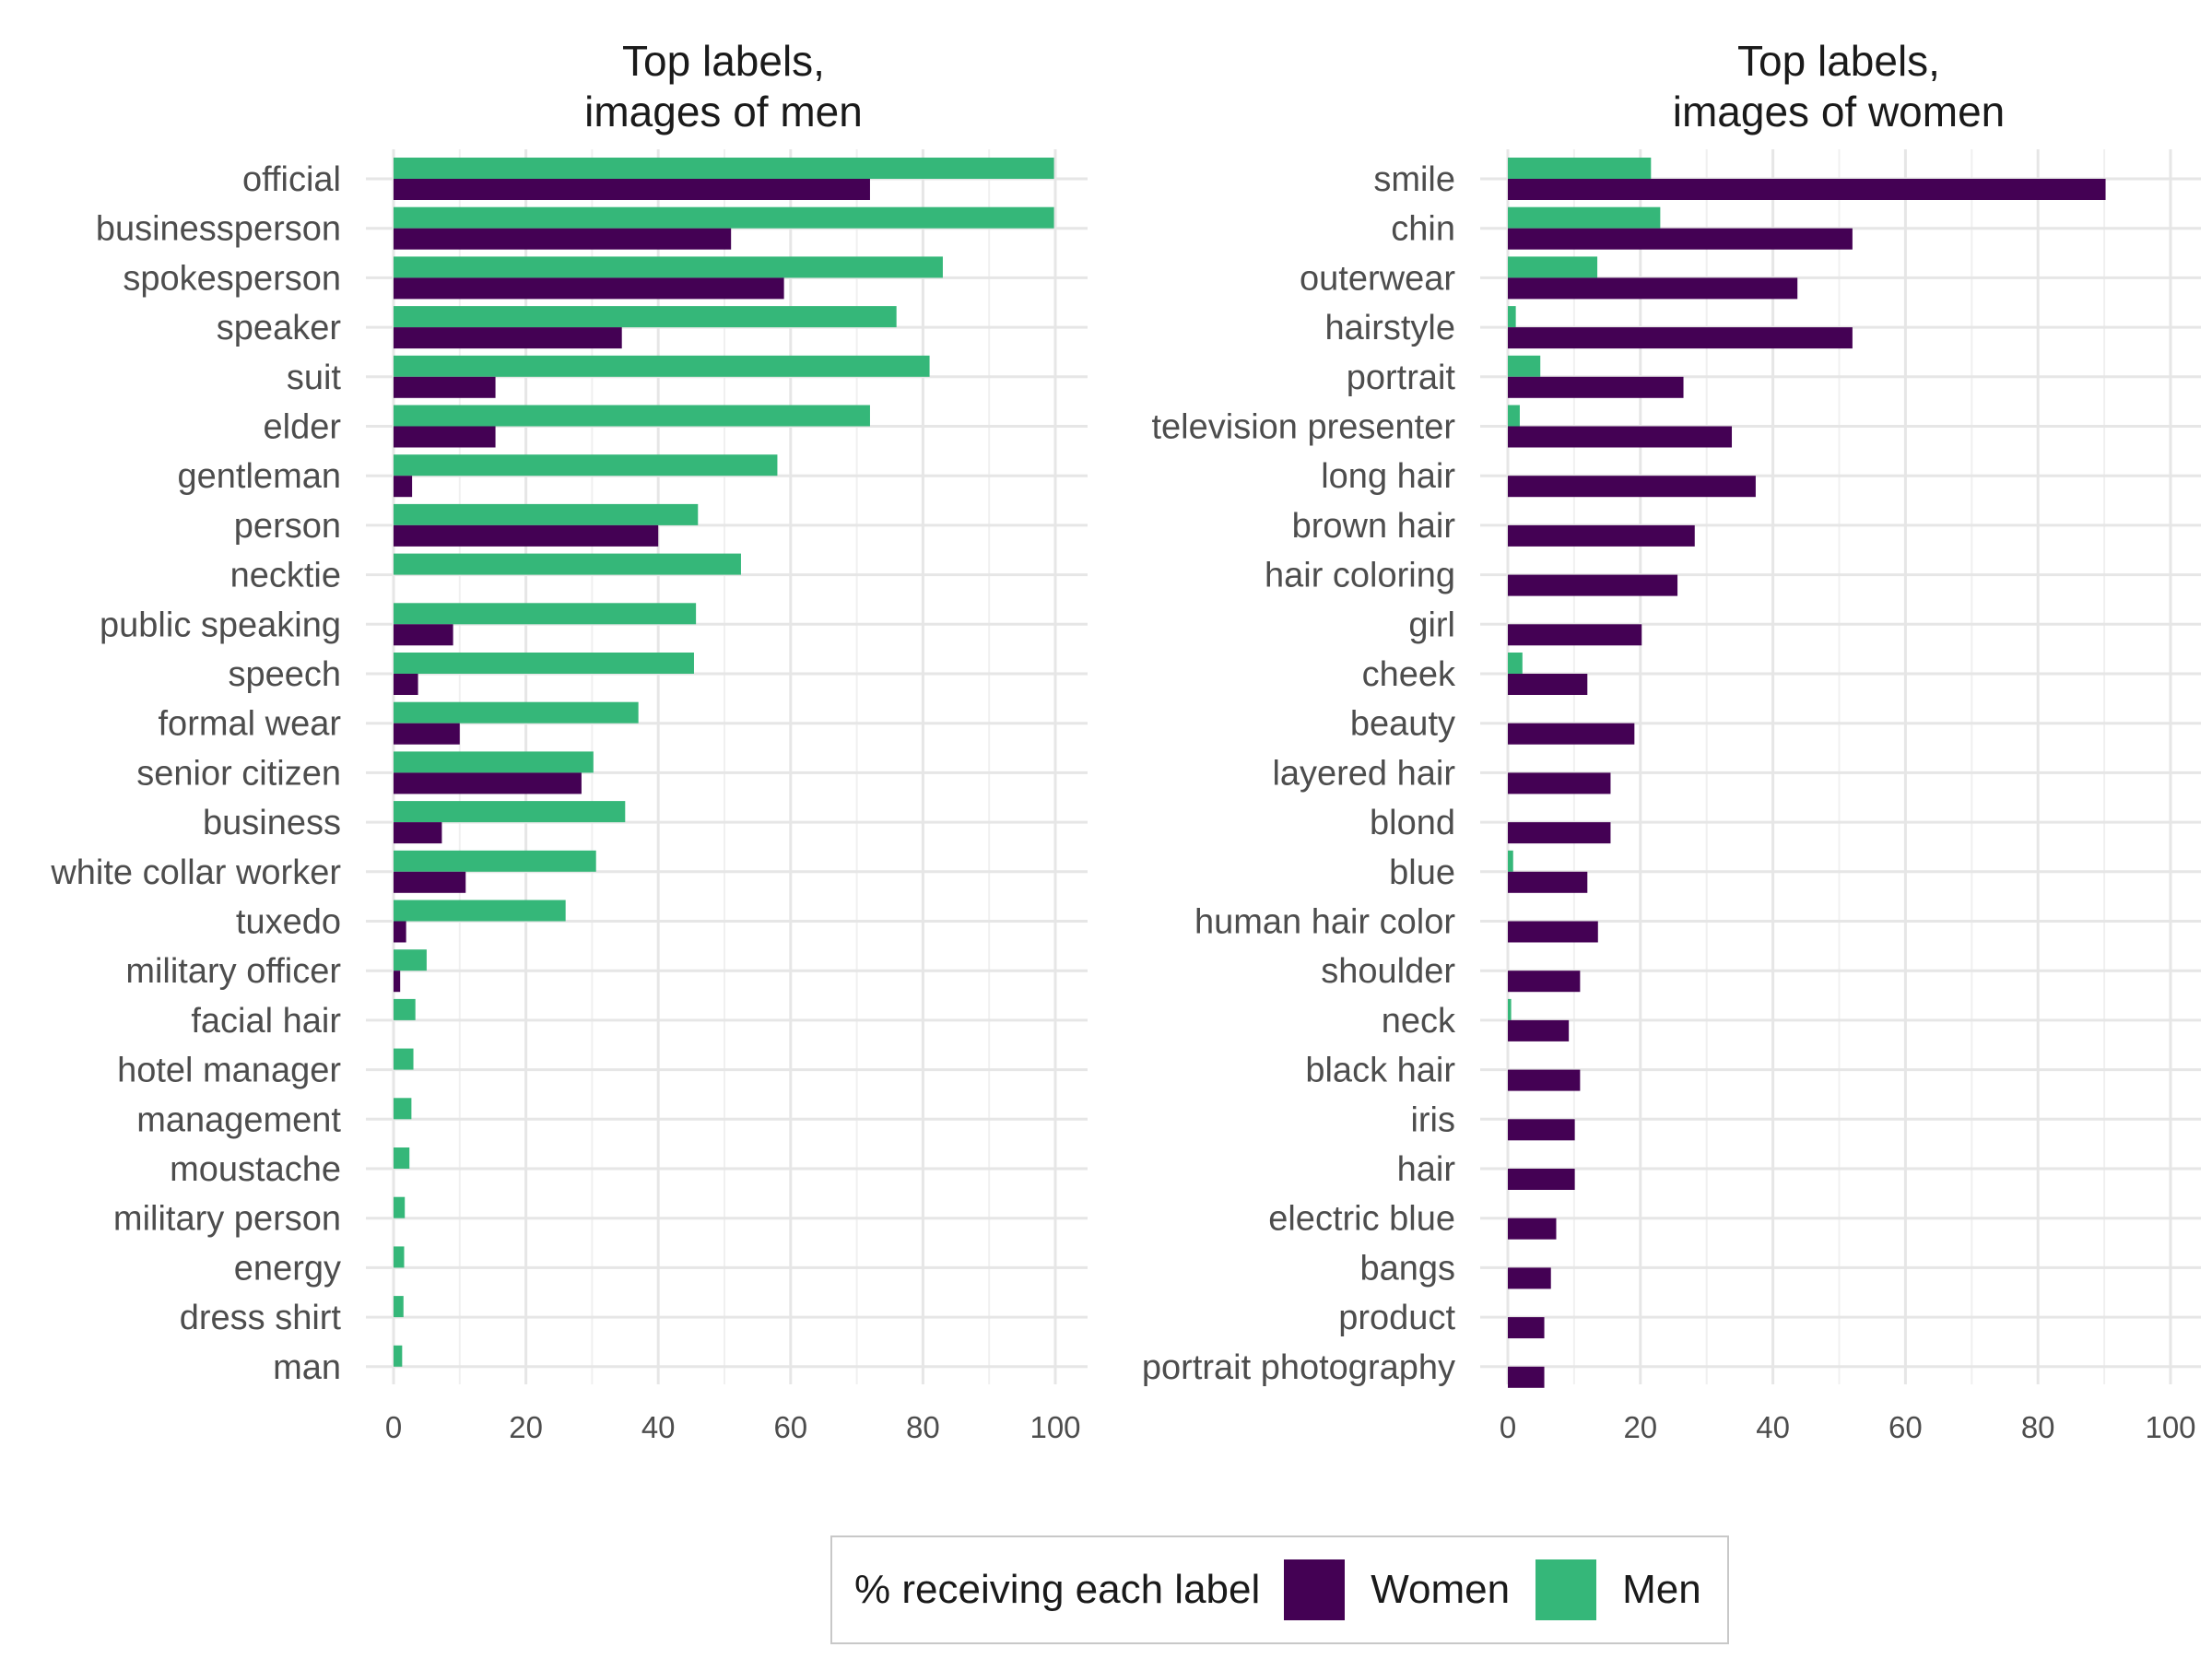 The height and width of the screenshot is (1659, 2212). What do you see at coordinates (1559, 832) in the screenshot?
I see `women-panel-bar-women-blond` at bounding box center [1559, 832].